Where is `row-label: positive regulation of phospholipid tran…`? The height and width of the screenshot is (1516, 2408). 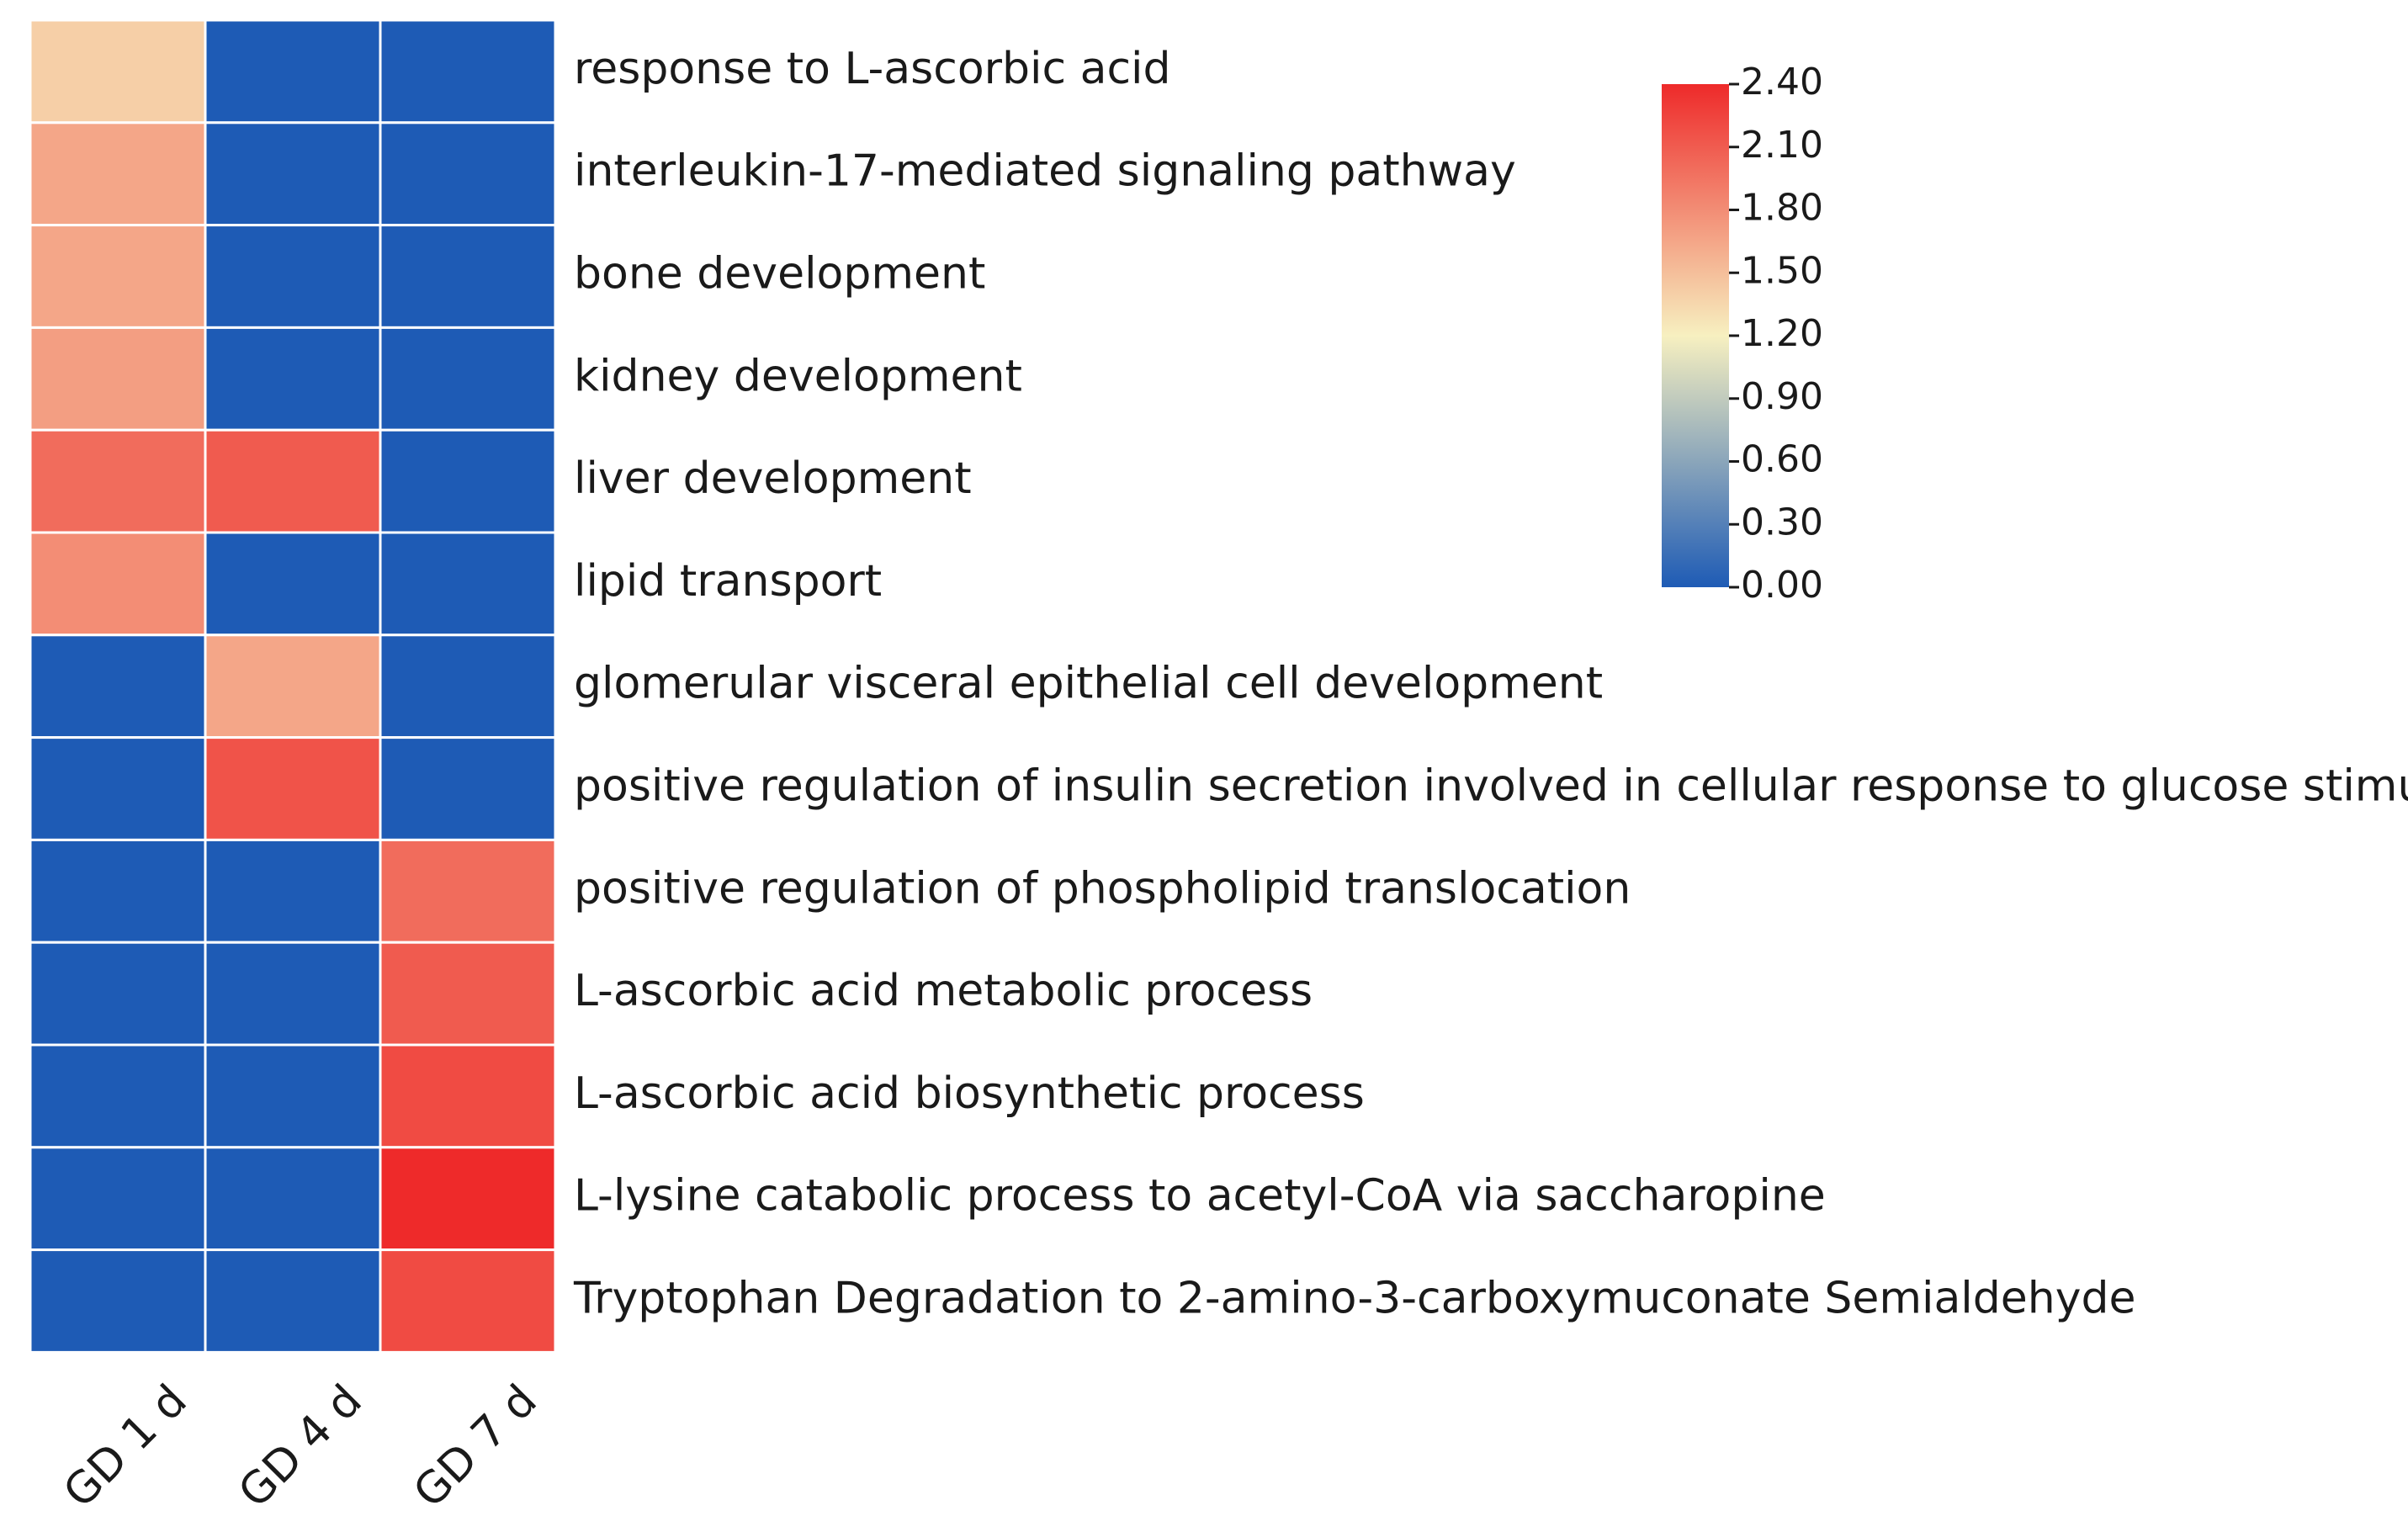 row-label: positive regulation of phospholipid tran… is located at coordinates (1102, 889).